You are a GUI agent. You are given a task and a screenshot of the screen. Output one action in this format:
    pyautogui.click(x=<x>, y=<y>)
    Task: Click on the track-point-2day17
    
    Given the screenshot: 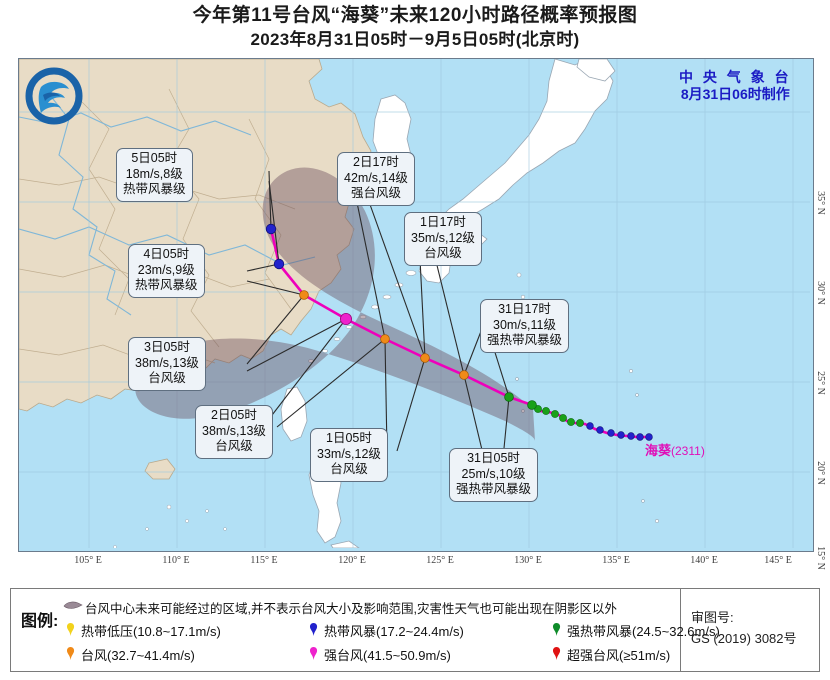 What is the action you would take?
    pyautogui.click(x=345, y=318)
    